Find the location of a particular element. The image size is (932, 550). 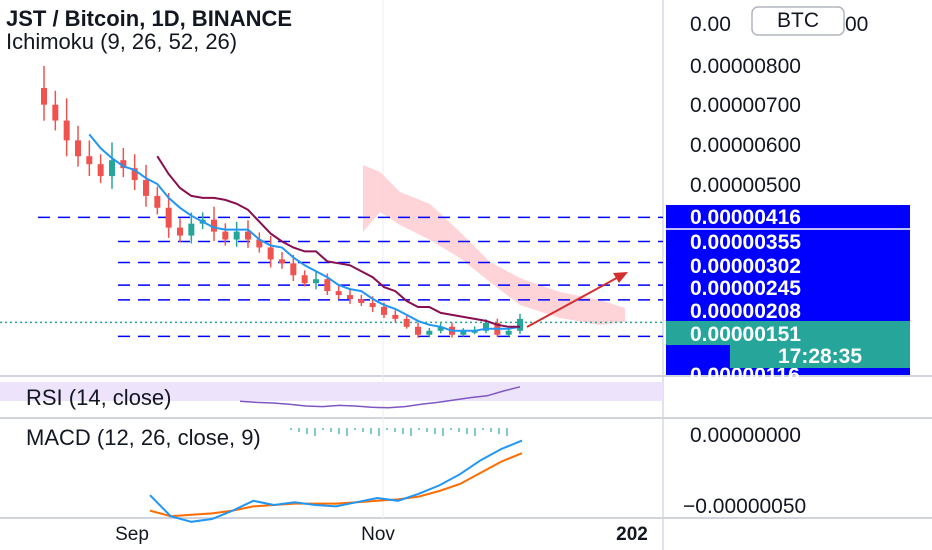

rsi-line is located at coordinates (380, 397).